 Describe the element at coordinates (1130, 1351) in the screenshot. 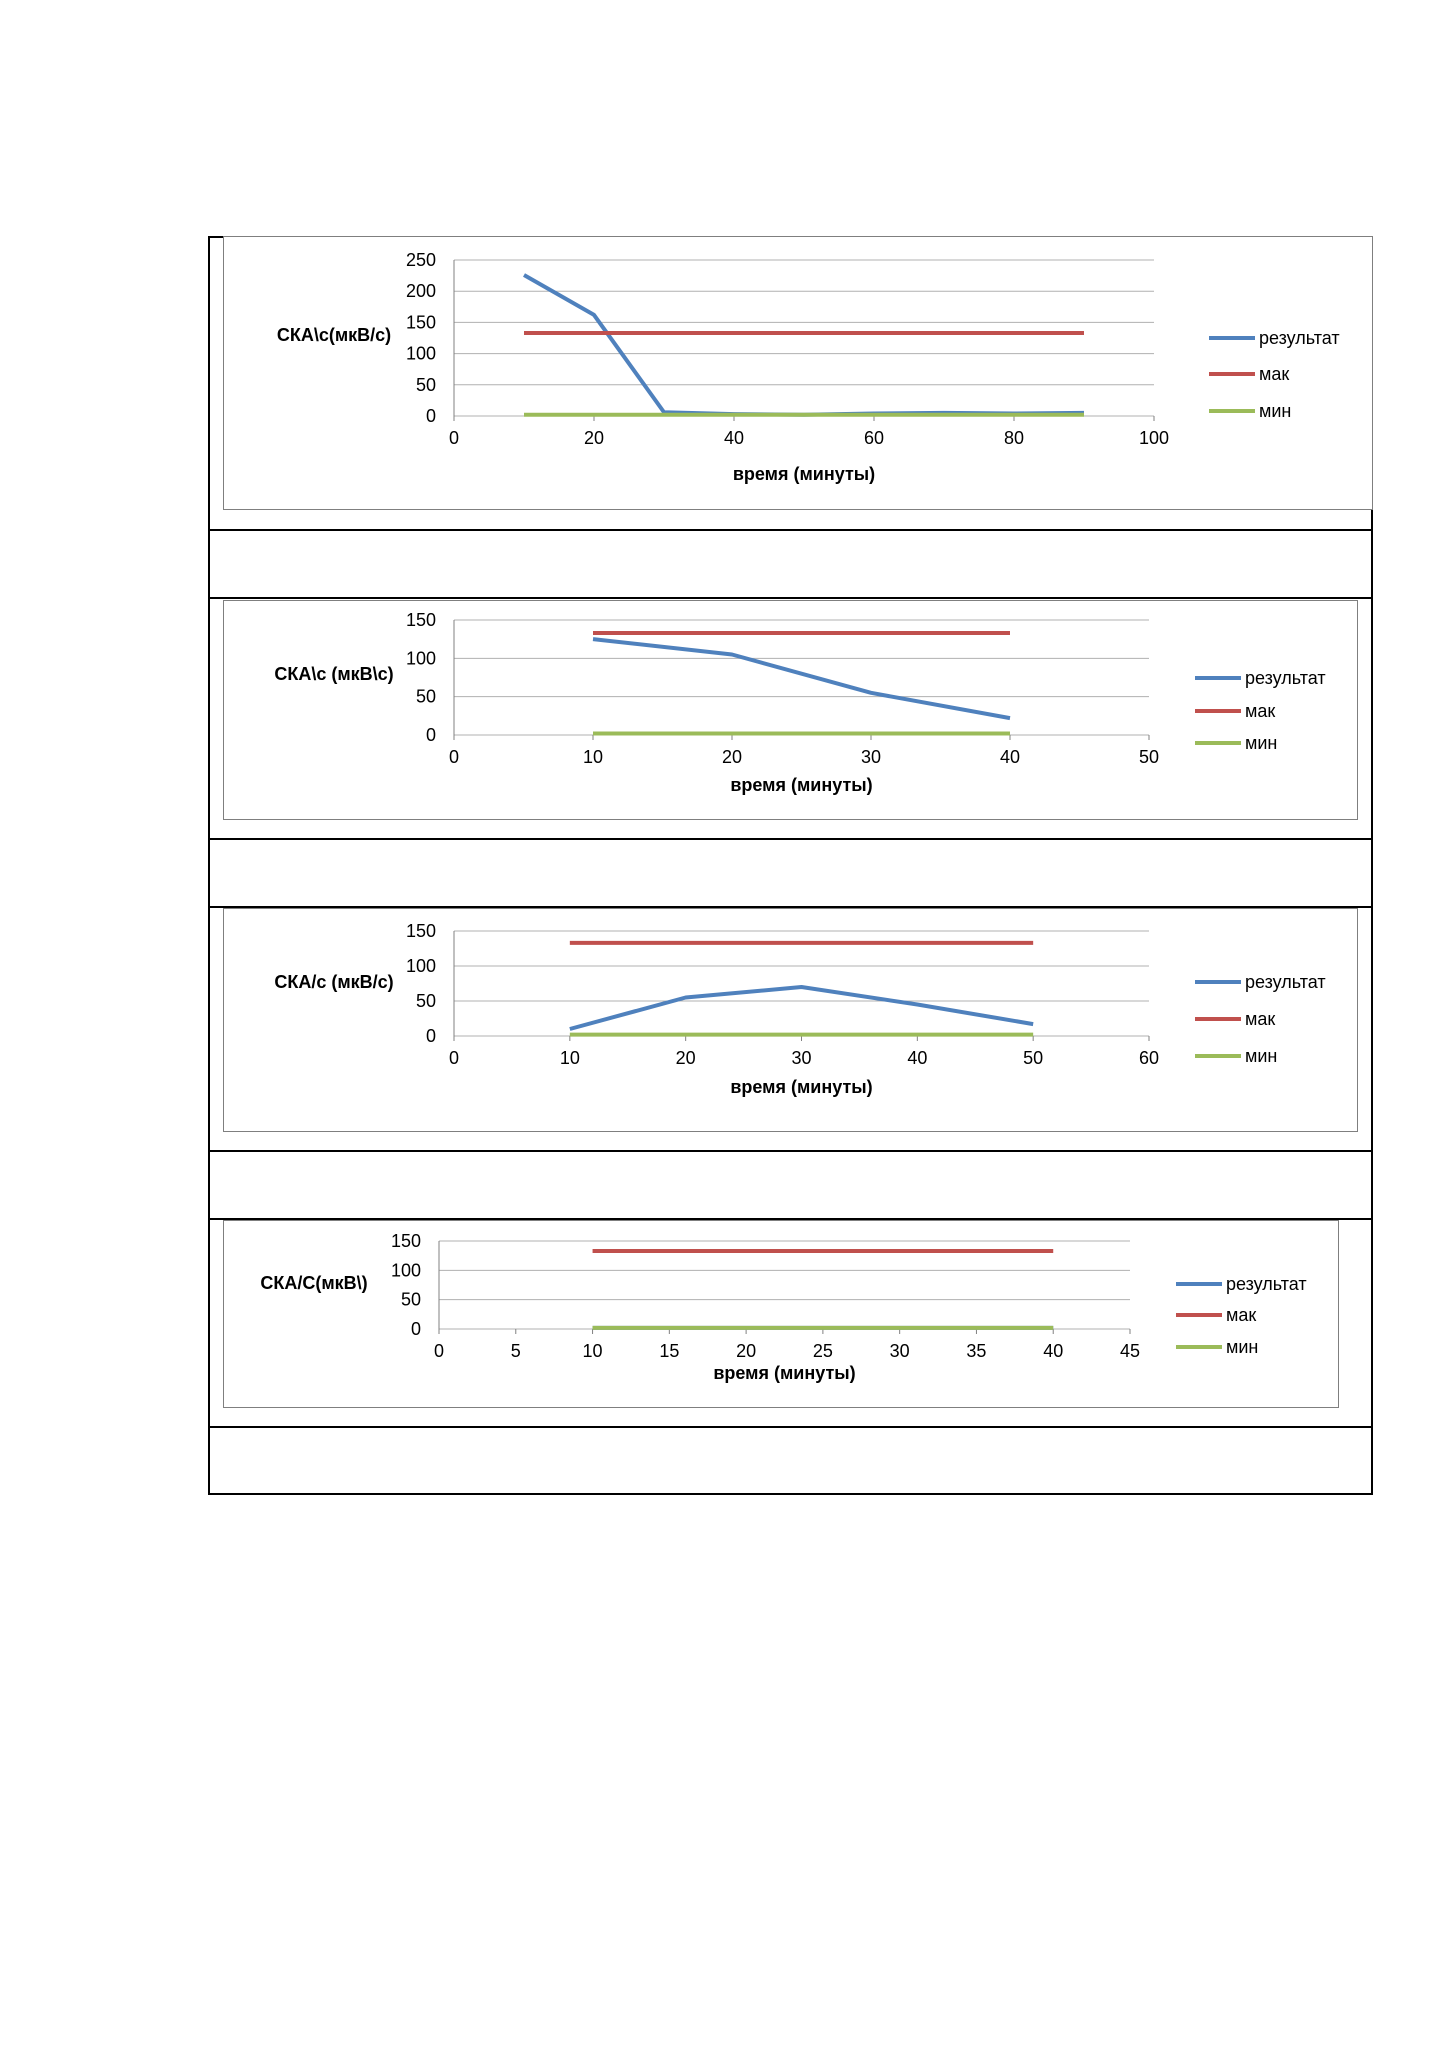

I see `x-tick-label: 45` at that location.